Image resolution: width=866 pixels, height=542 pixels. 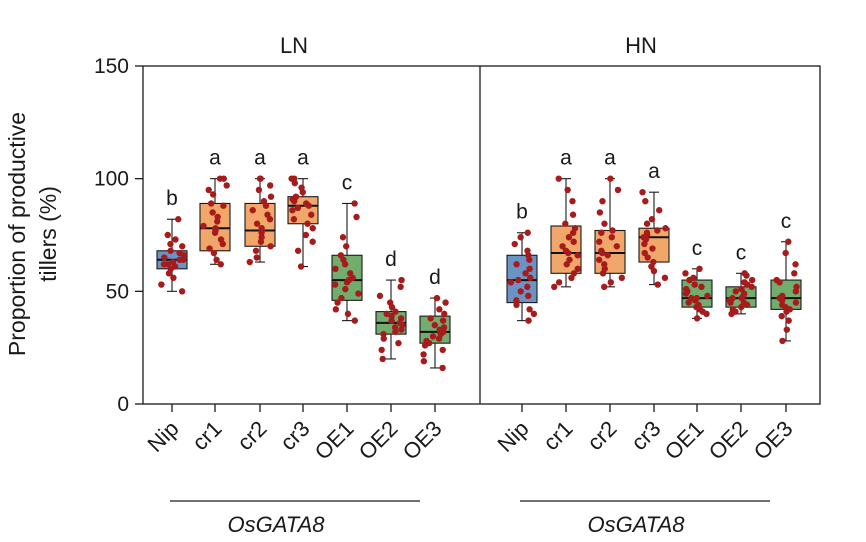 I want to click on panel-title-hn: HN, so click(x=641, y=45).